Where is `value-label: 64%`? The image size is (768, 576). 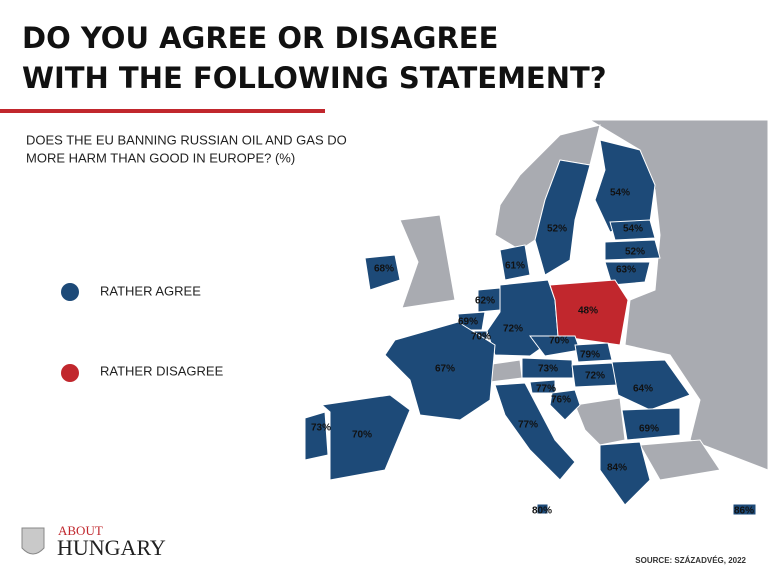 value-label: 64% is located at coordinates (643, 389).